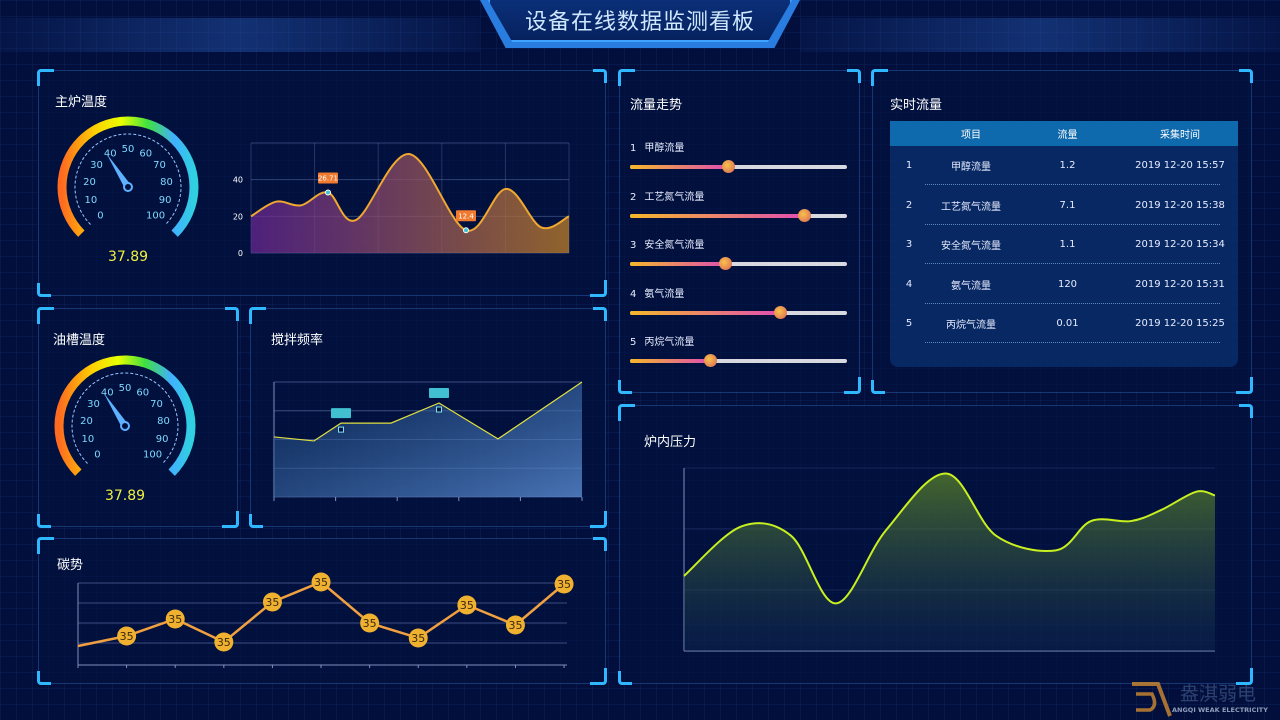 Image resolution: width=1280 pixels, height=720 pixels. I want to click on table-cell: 0.01, so click(1067, 323).